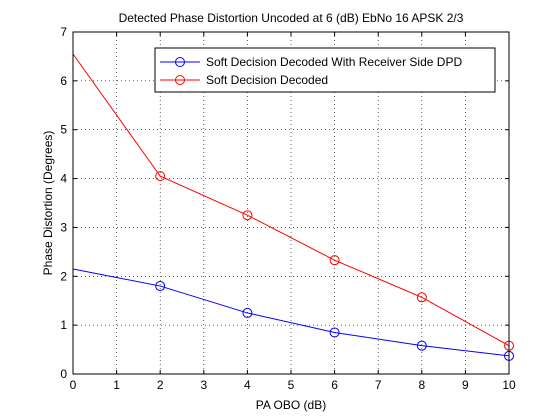 Image resolution: width=560 pixels, height=420 pixels. I want to click on y-tick-label: 4, so click(63, 179).